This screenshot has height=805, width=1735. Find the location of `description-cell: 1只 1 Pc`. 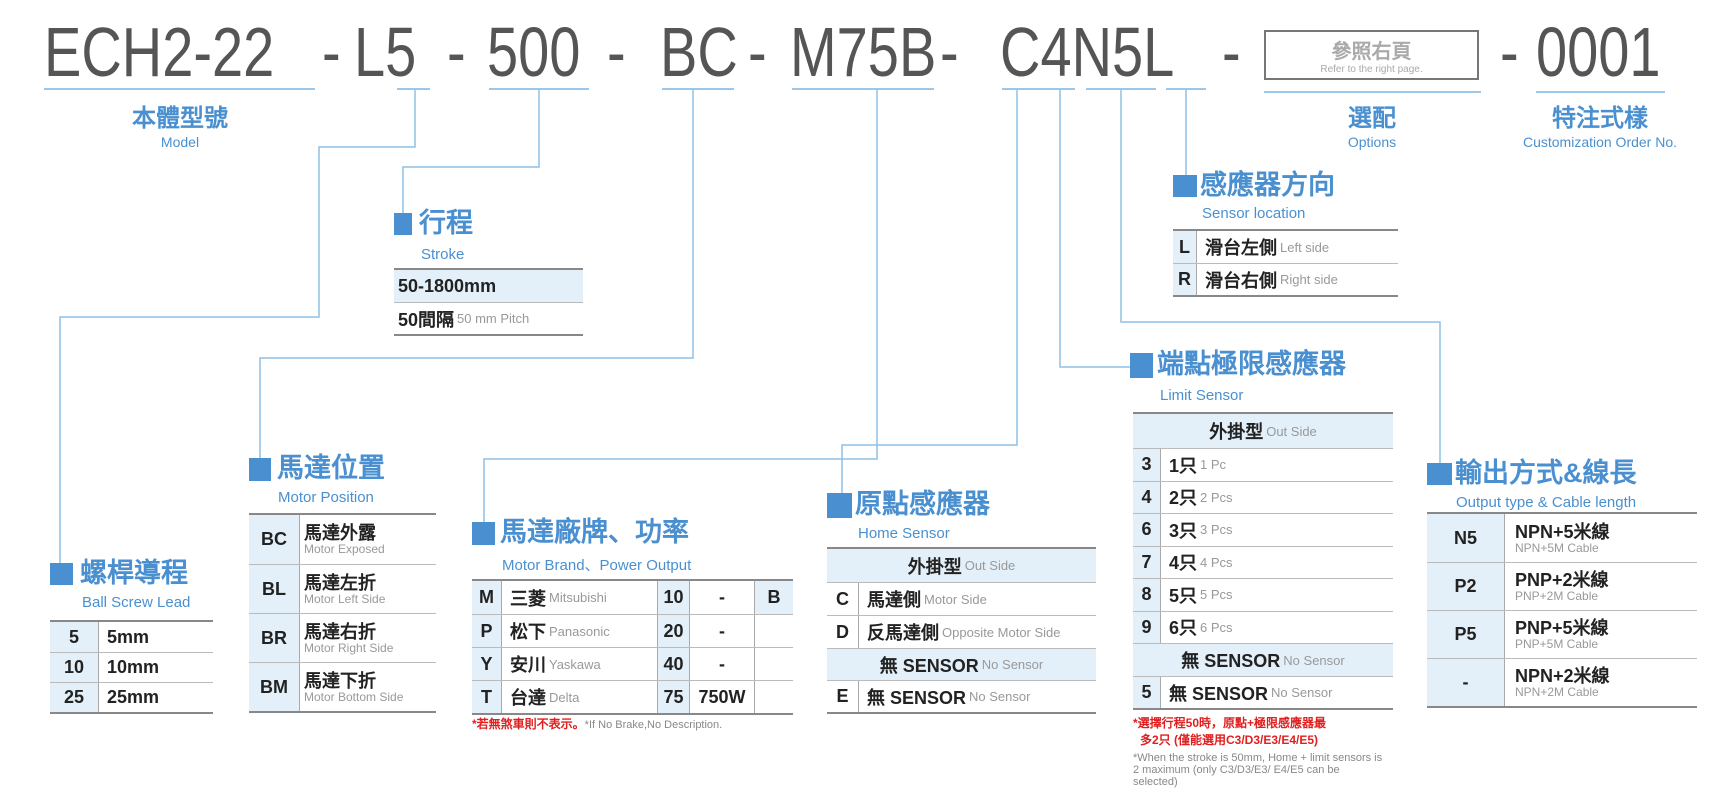

description-cell: 1只 1 Pc is located at coordinates (1277, 465).